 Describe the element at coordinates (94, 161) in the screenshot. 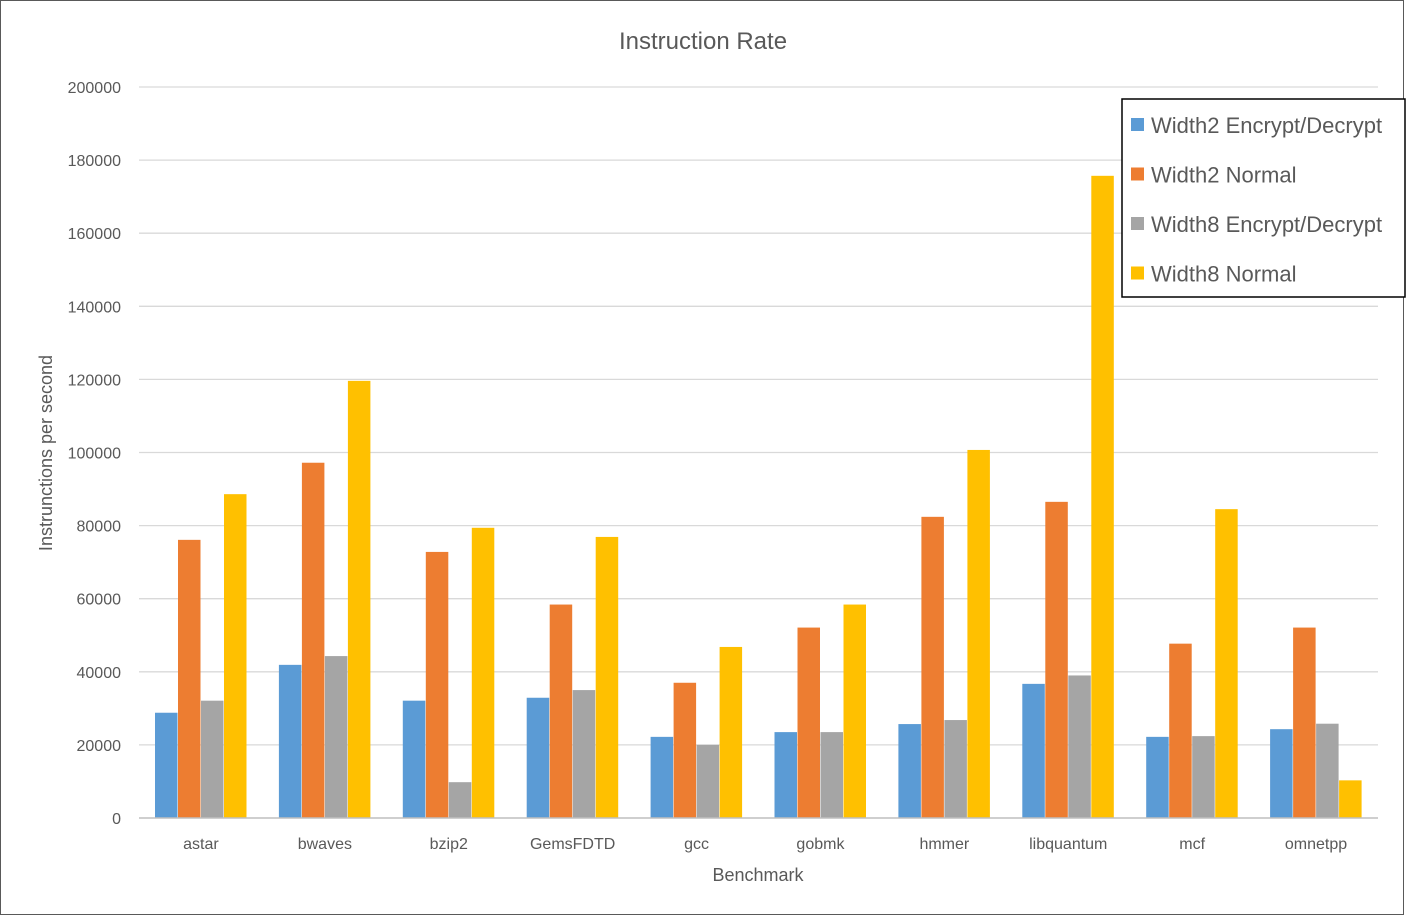

I see `y-tick-label: 180000` at that location.